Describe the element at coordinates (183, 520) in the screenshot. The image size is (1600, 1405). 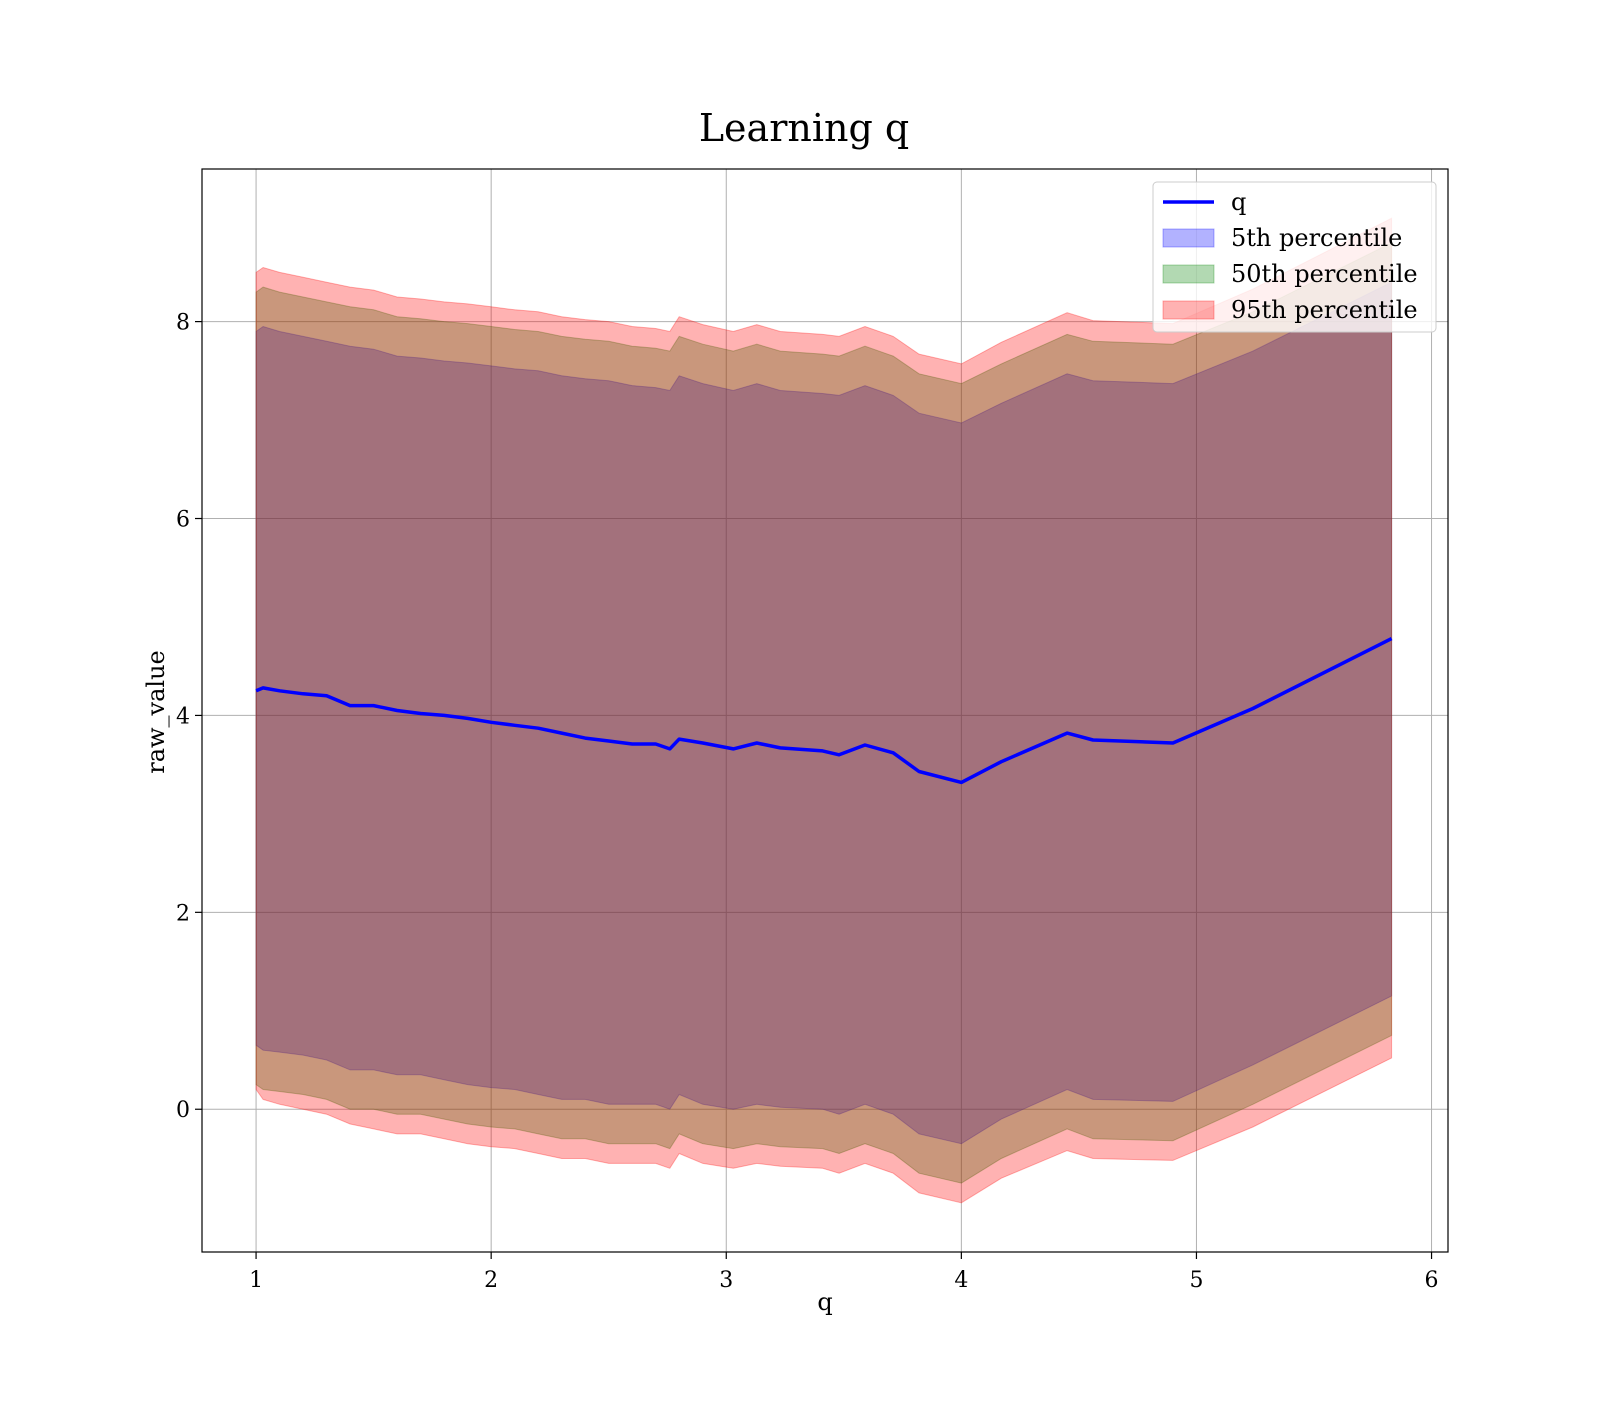
I see `y-tick-label: 6` at that location.